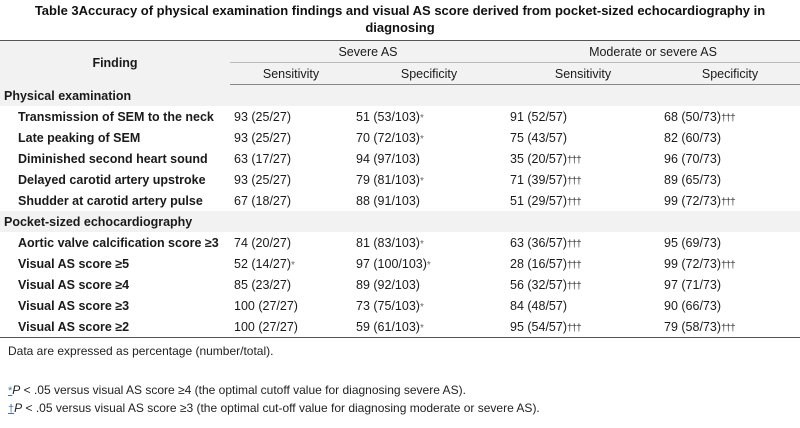  Describe the element at coordinates (538, 263) in the screenshot. I see `value-text: 28 (16/57)` at that location.